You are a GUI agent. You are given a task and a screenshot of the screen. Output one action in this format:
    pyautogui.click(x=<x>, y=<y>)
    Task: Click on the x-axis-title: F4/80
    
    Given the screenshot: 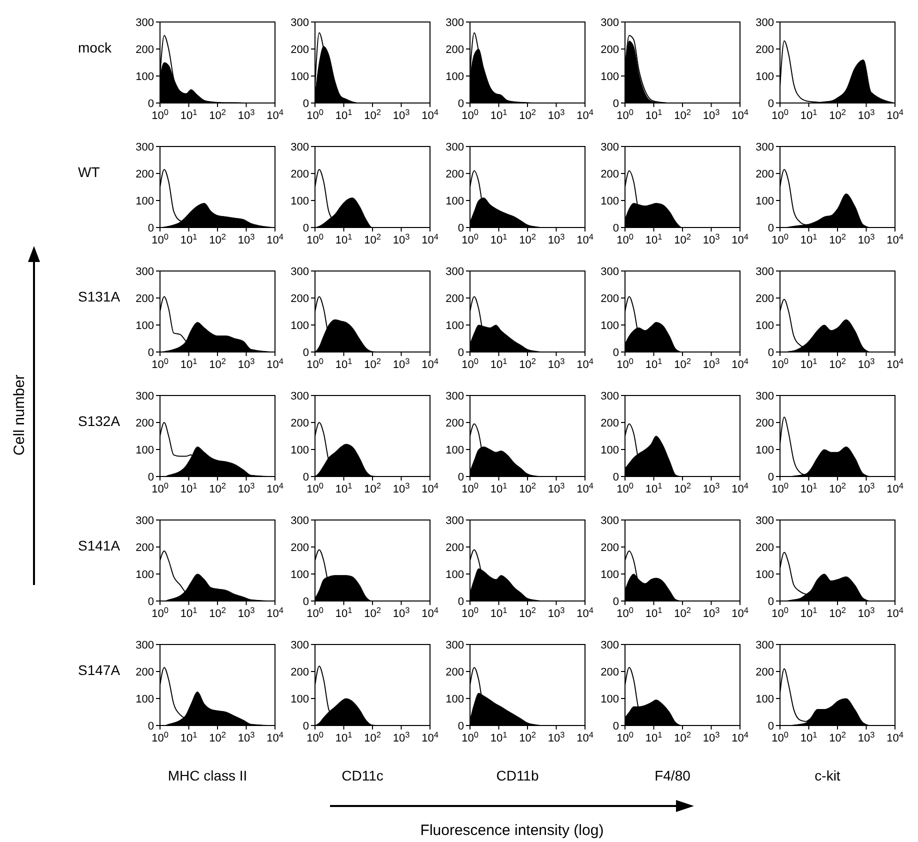 What is the action you would take?
    pyautogui.click(x=672, y=776)
    